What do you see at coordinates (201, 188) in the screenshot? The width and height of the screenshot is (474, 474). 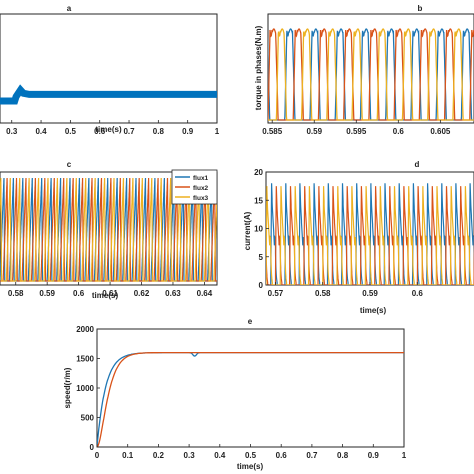 I see `legend-label-2: flux2` at bounding box center [201, 188].